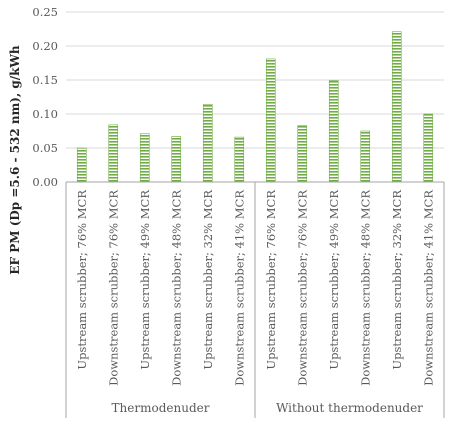 The height and width of the screenshot is (424, 451). Describe the element at coordinates (349, 408) in the screenshot. I see `group-label: Without thermodenuder` at that location.